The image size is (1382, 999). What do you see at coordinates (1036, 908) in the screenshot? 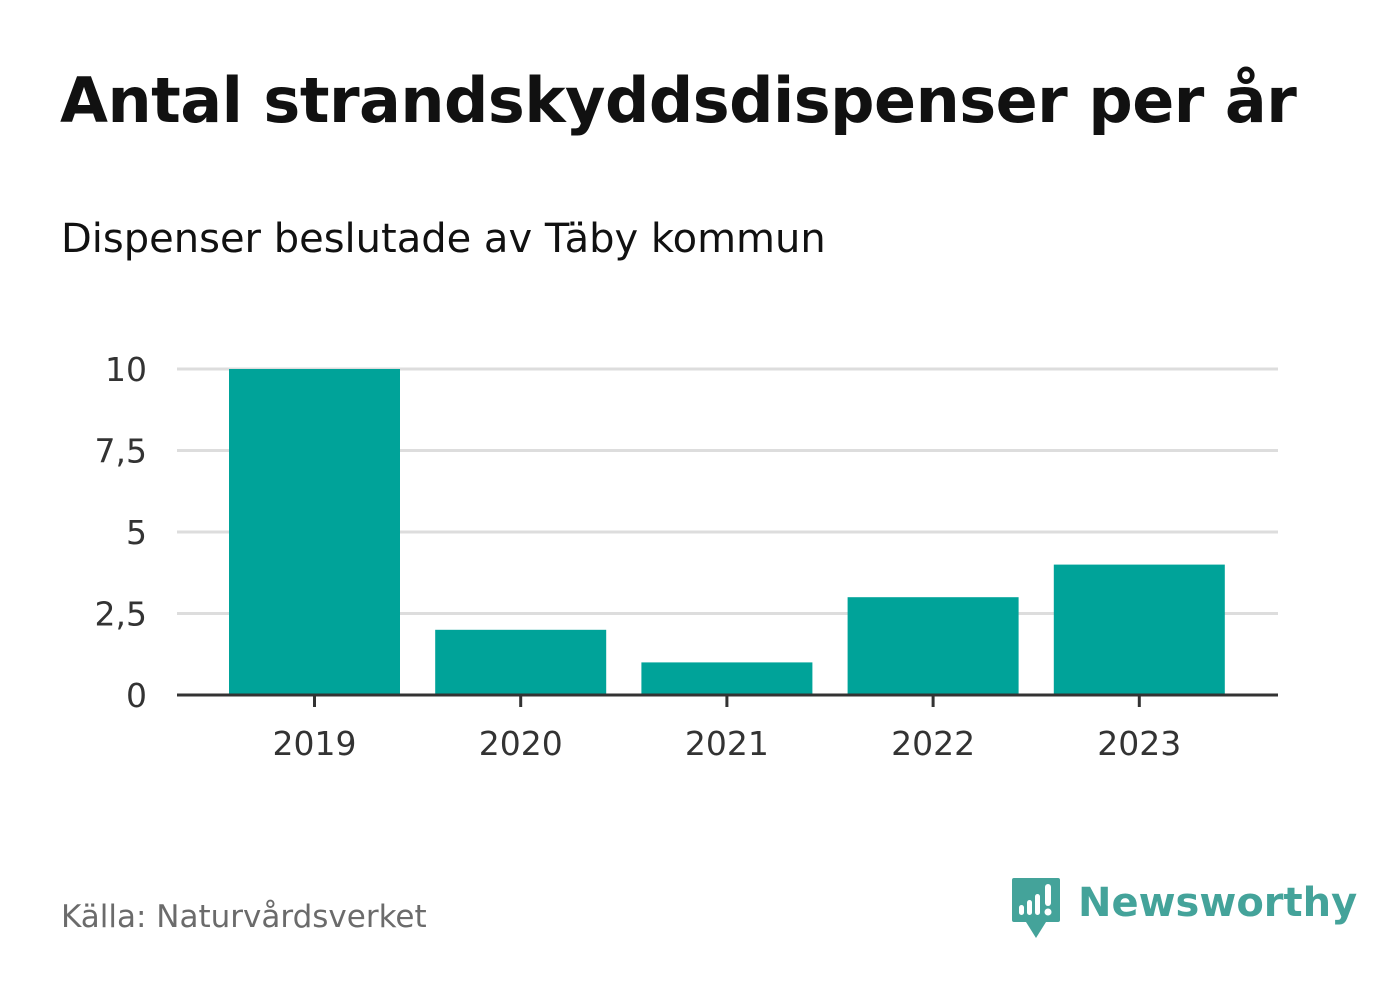
I see `newsworthy-logo-icon` at bounding box center [1036, 908].